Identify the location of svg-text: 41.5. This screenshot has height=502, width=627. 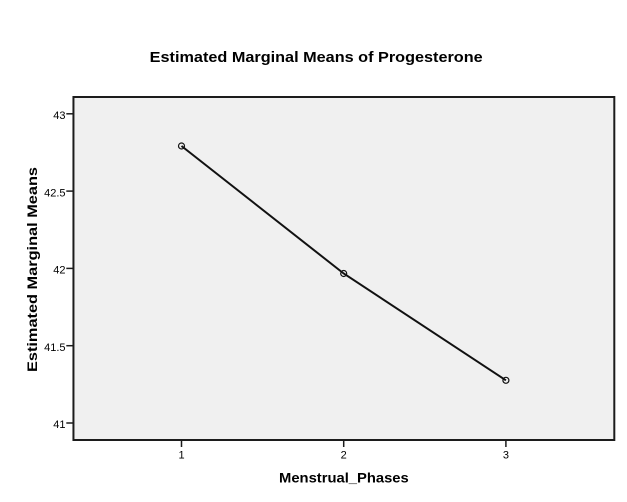
(54, 348).